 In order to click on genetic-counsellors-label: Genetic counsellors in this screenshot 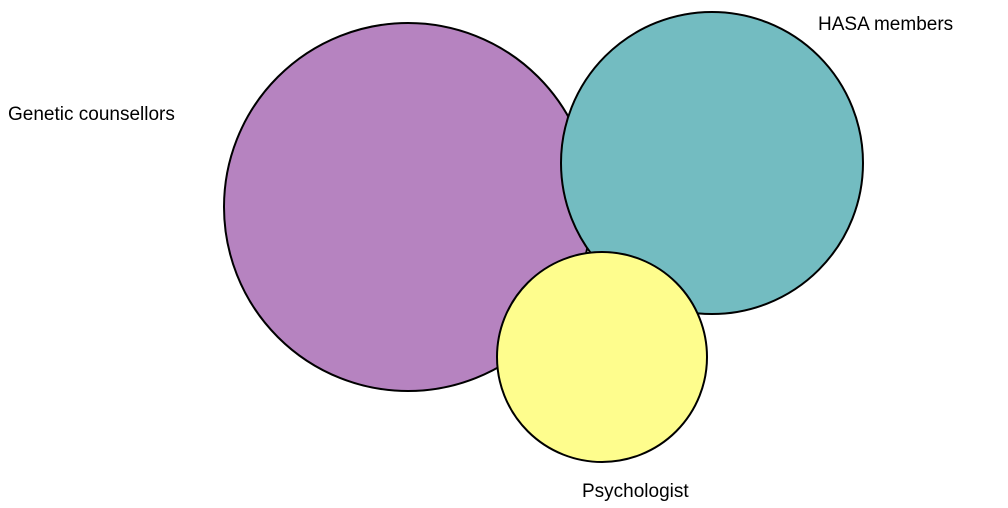, I will do `click(91, 114)`.